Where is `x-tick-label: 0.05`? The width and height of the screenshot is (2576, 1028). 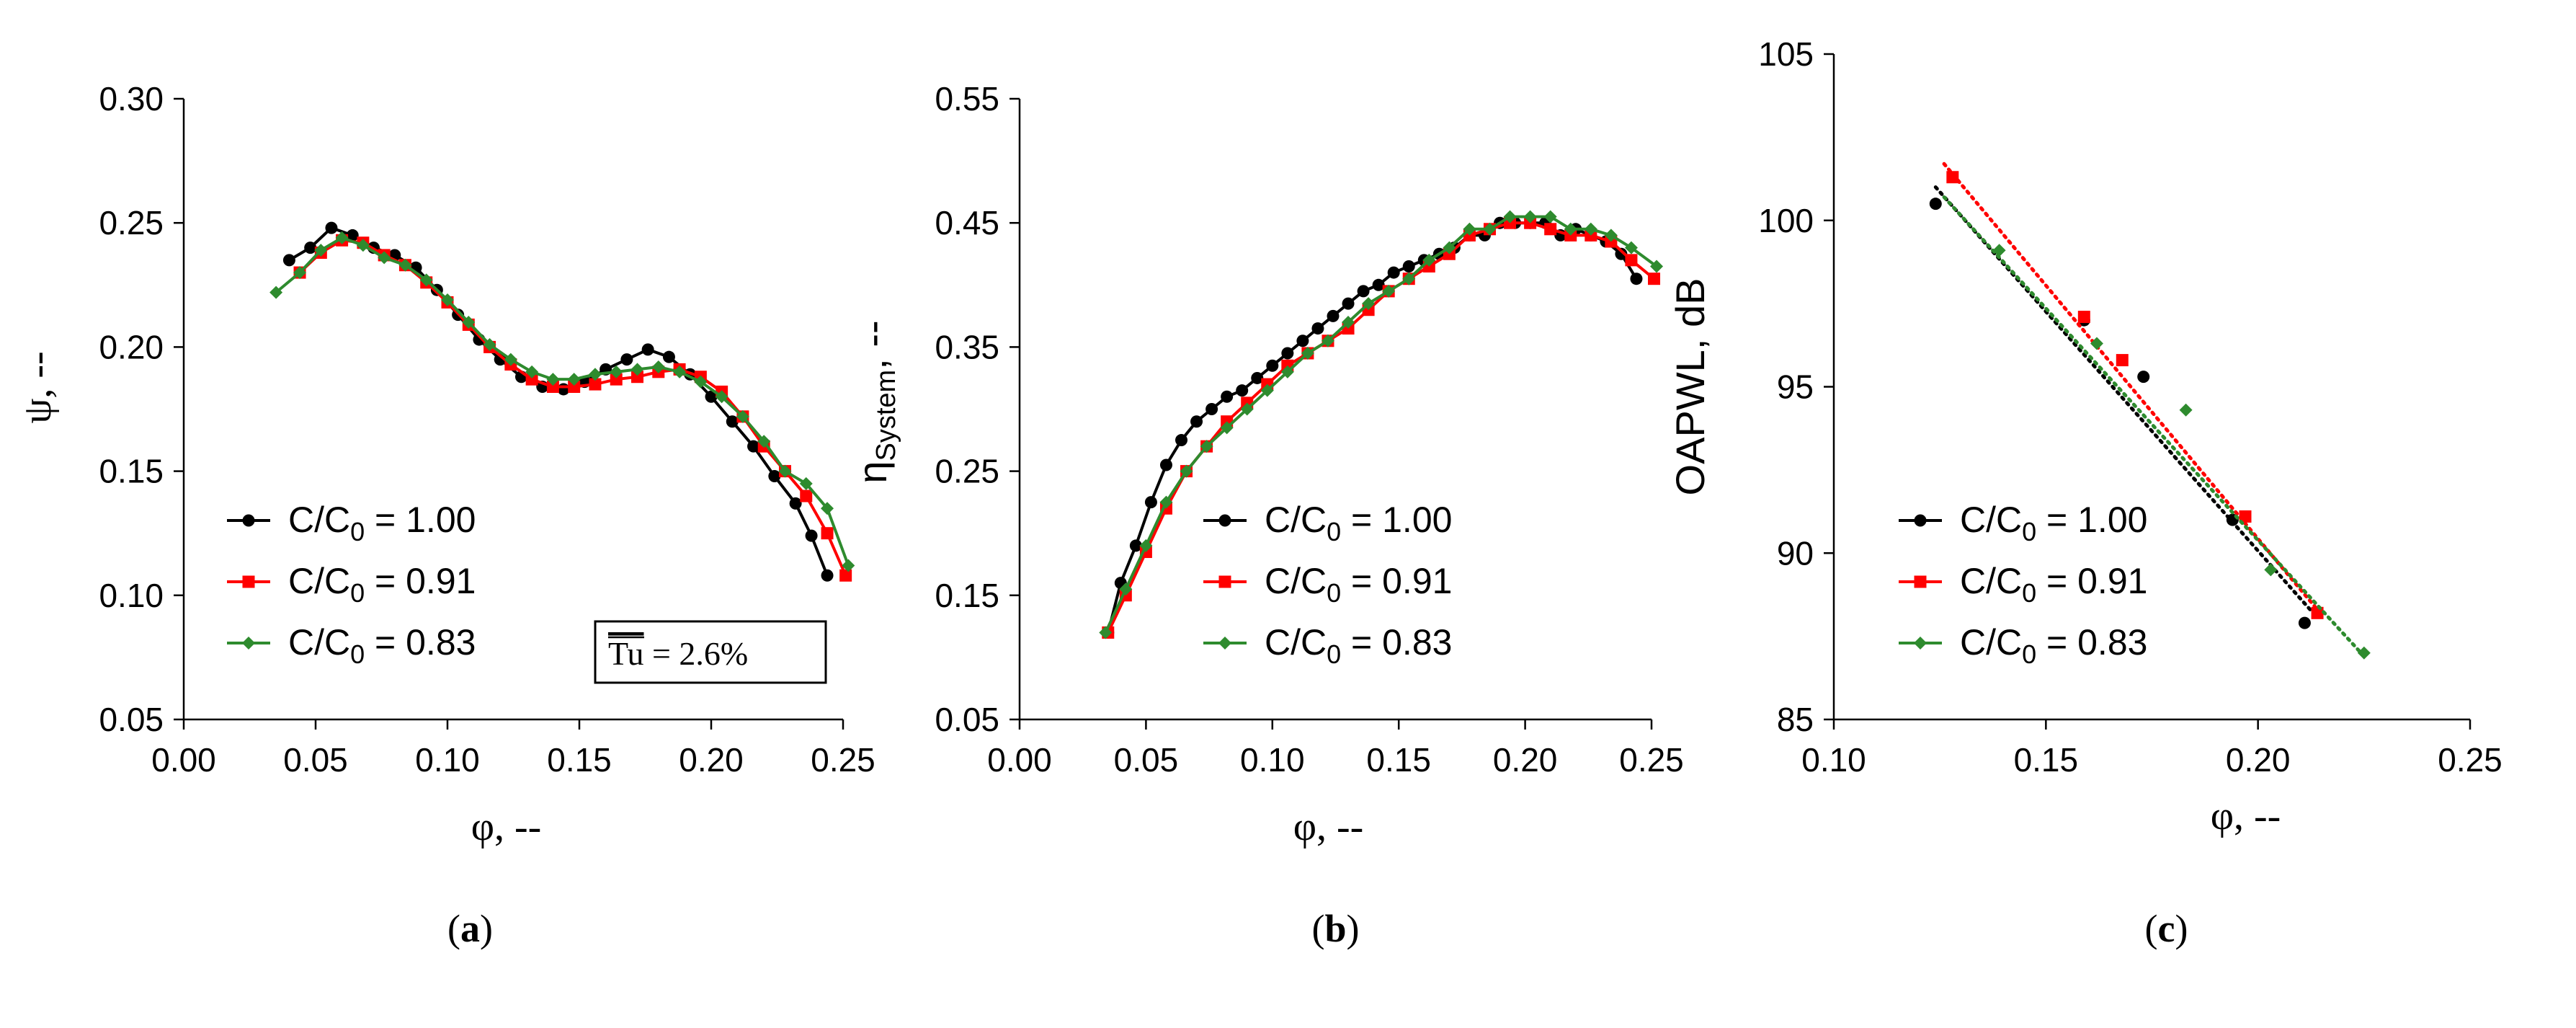
x-tick-label: 0.05 is located at coordinates (315, 760).